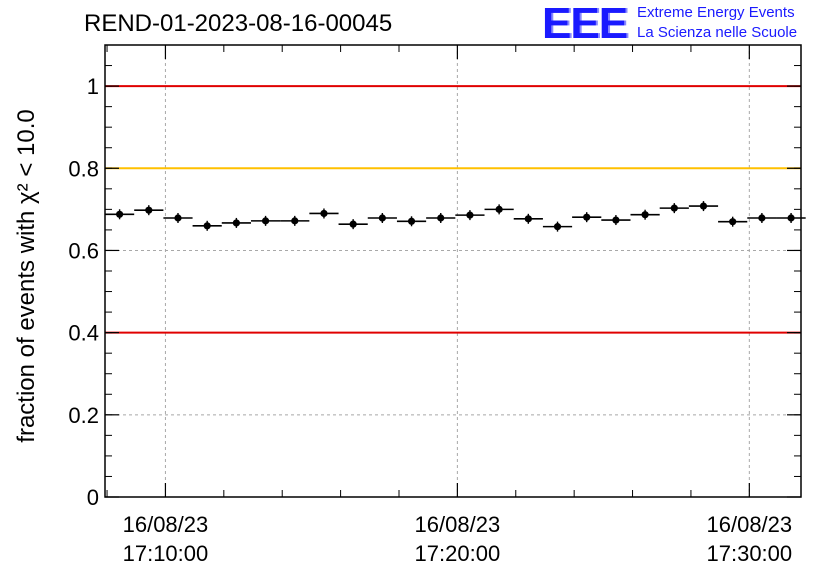 The width and height of the screenshot is (836, 572). Describe the element at coordinates (83, 168) in the screenshot. I see `y-tick-label: 0.8` at that location.